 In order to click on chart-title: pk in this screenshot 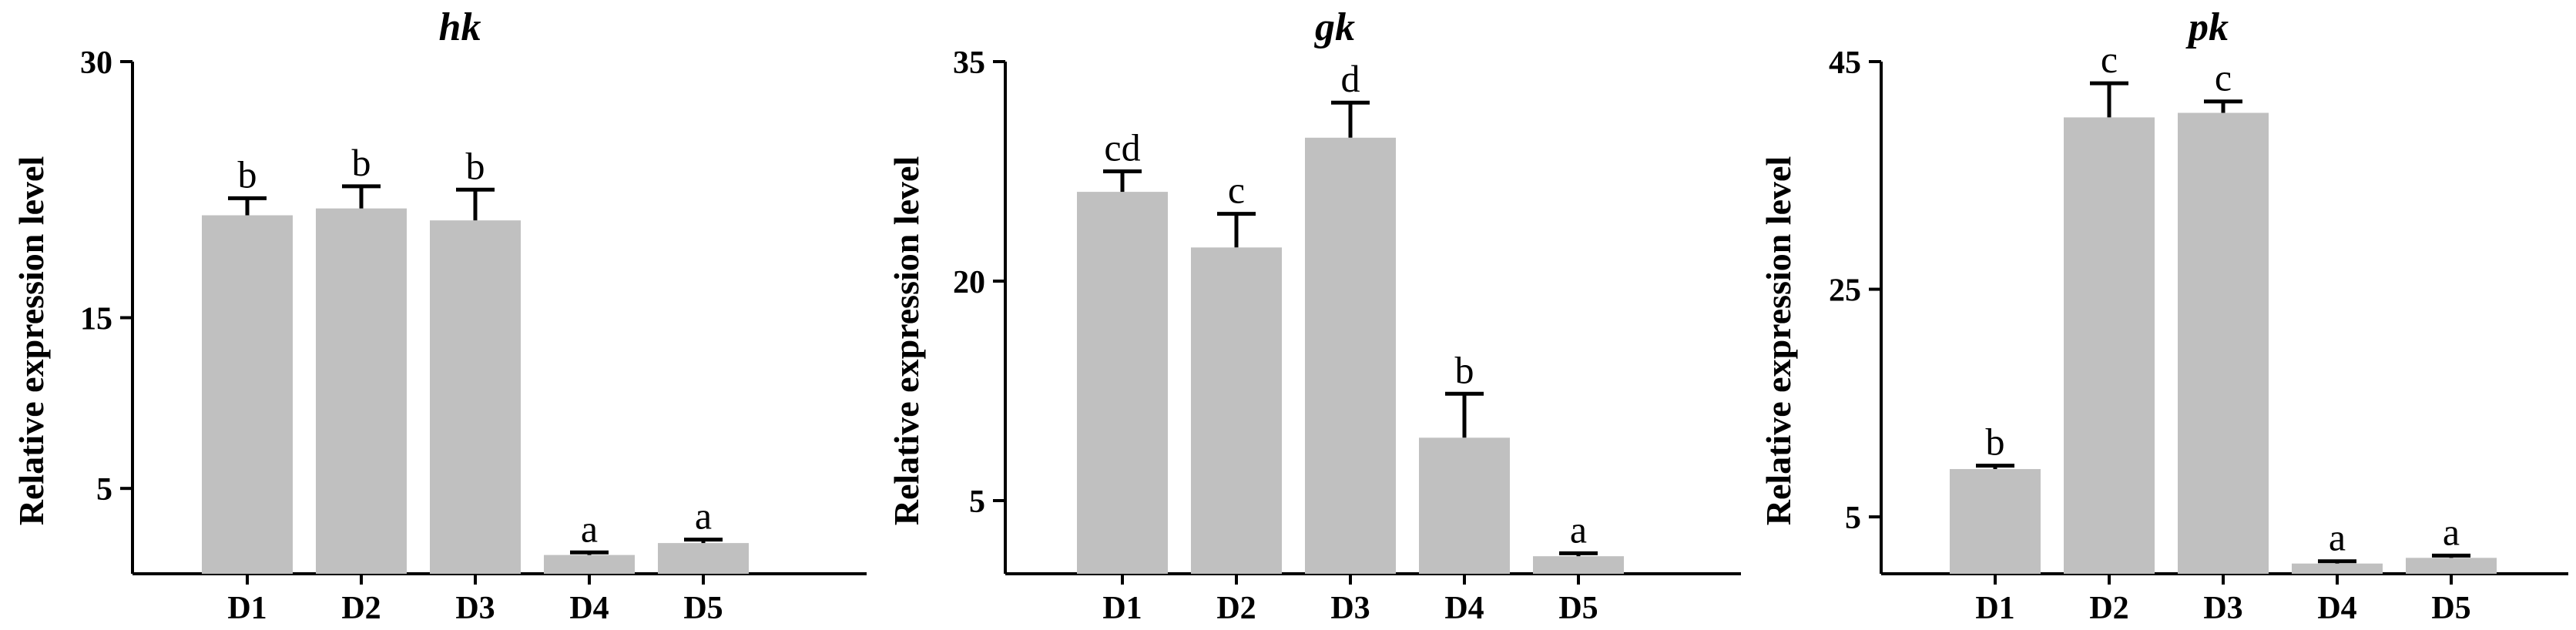, I will do `click(2207, 27)`.